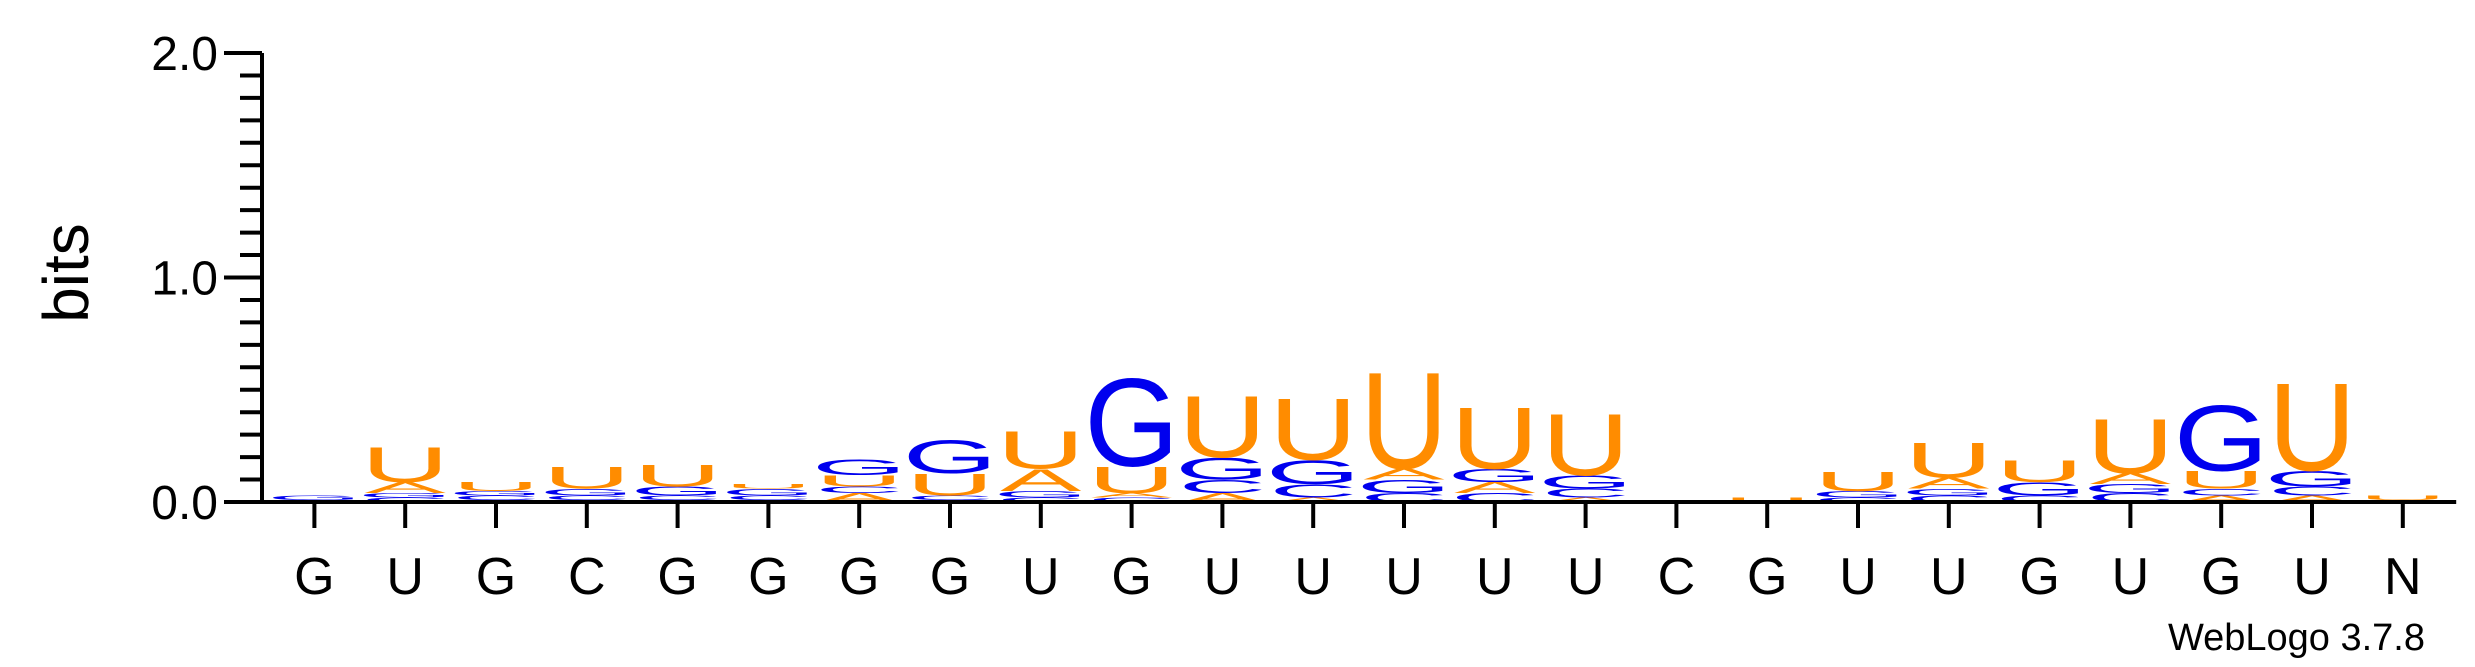 This screenshot has width=2475, height=667. What do you see at coordinates (184, 503) in the screenshot?
I see `y-tick-label: 0.0` at bounding box center [184, 503].